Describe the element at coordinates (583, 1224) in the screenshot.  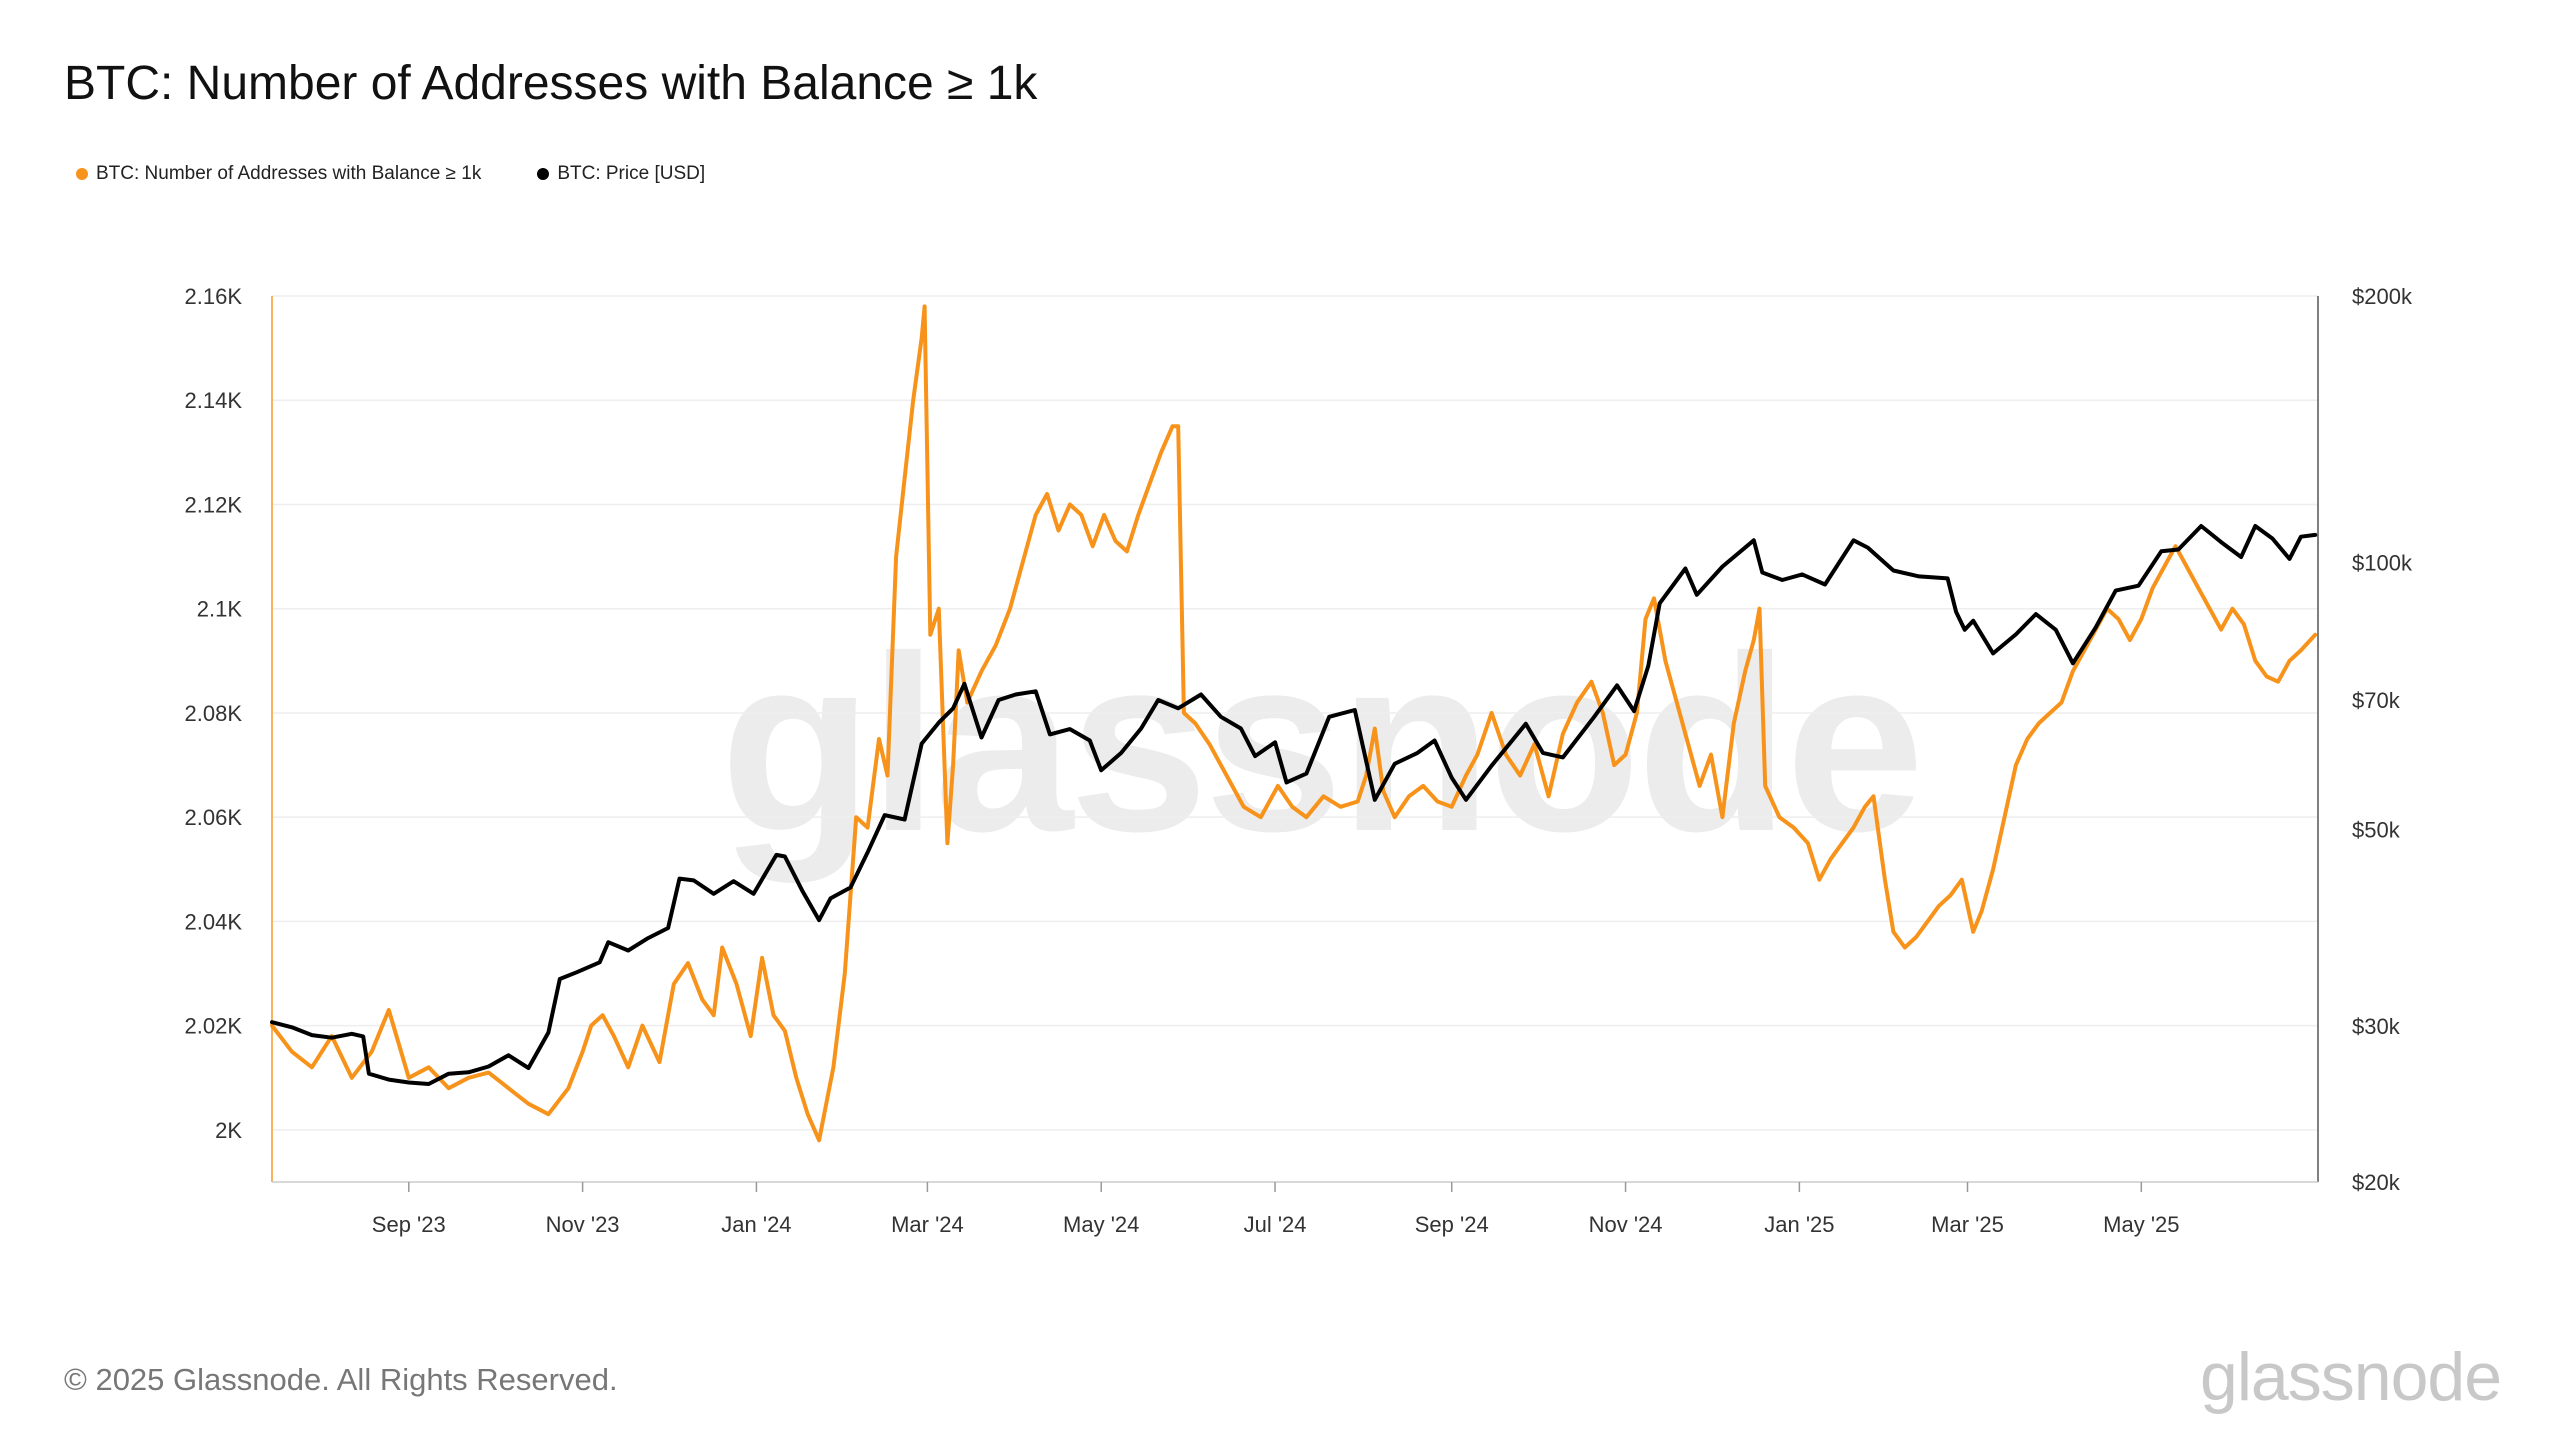
I see `x-tick-label: Nov '23` at that location.